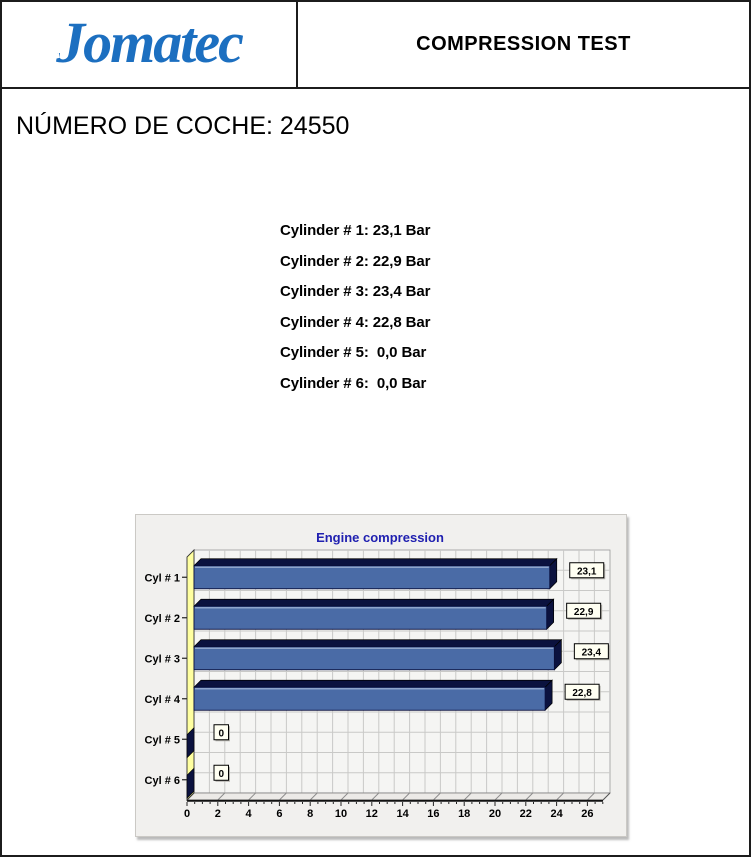 The width and height of the screenshot is (751, 857). What do you see at coordinates (162, 781) in the screenshot?
I see `y-axis-label: Cyl # 6` at bounding box center [162, 781].